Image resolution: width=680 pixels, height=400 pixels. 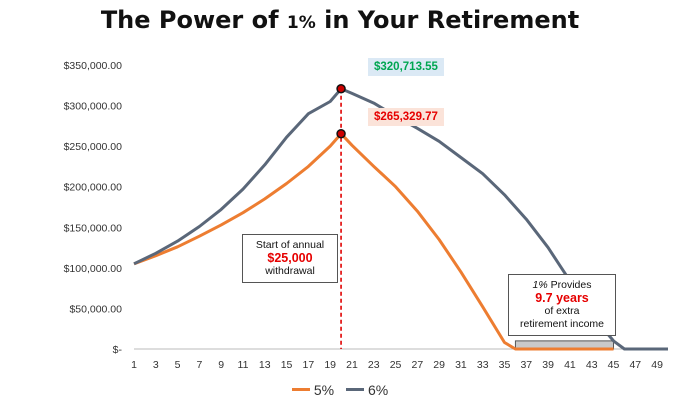 I want to click on x-tick-label: 15, so click(x=287, y=365).